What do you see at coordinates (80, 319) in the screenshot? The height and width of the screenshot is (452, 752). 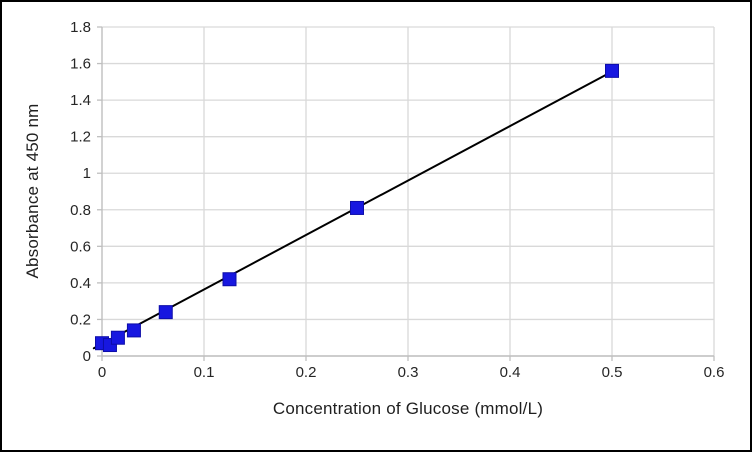 I see `y-tick-label: 0.2` at bounding box center [80, 319].